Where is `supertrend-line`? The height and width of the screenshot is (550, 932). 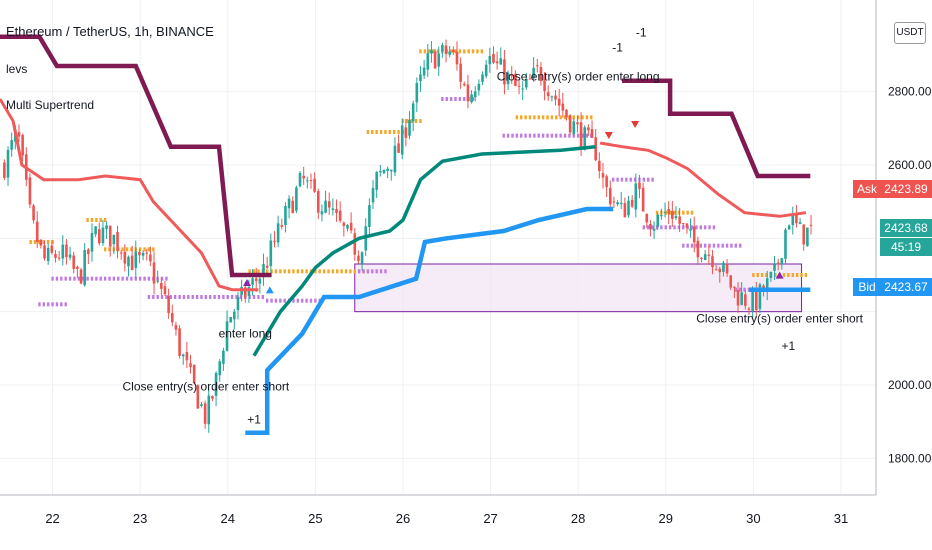 supertrend-line is located at coordinates (716, 128).